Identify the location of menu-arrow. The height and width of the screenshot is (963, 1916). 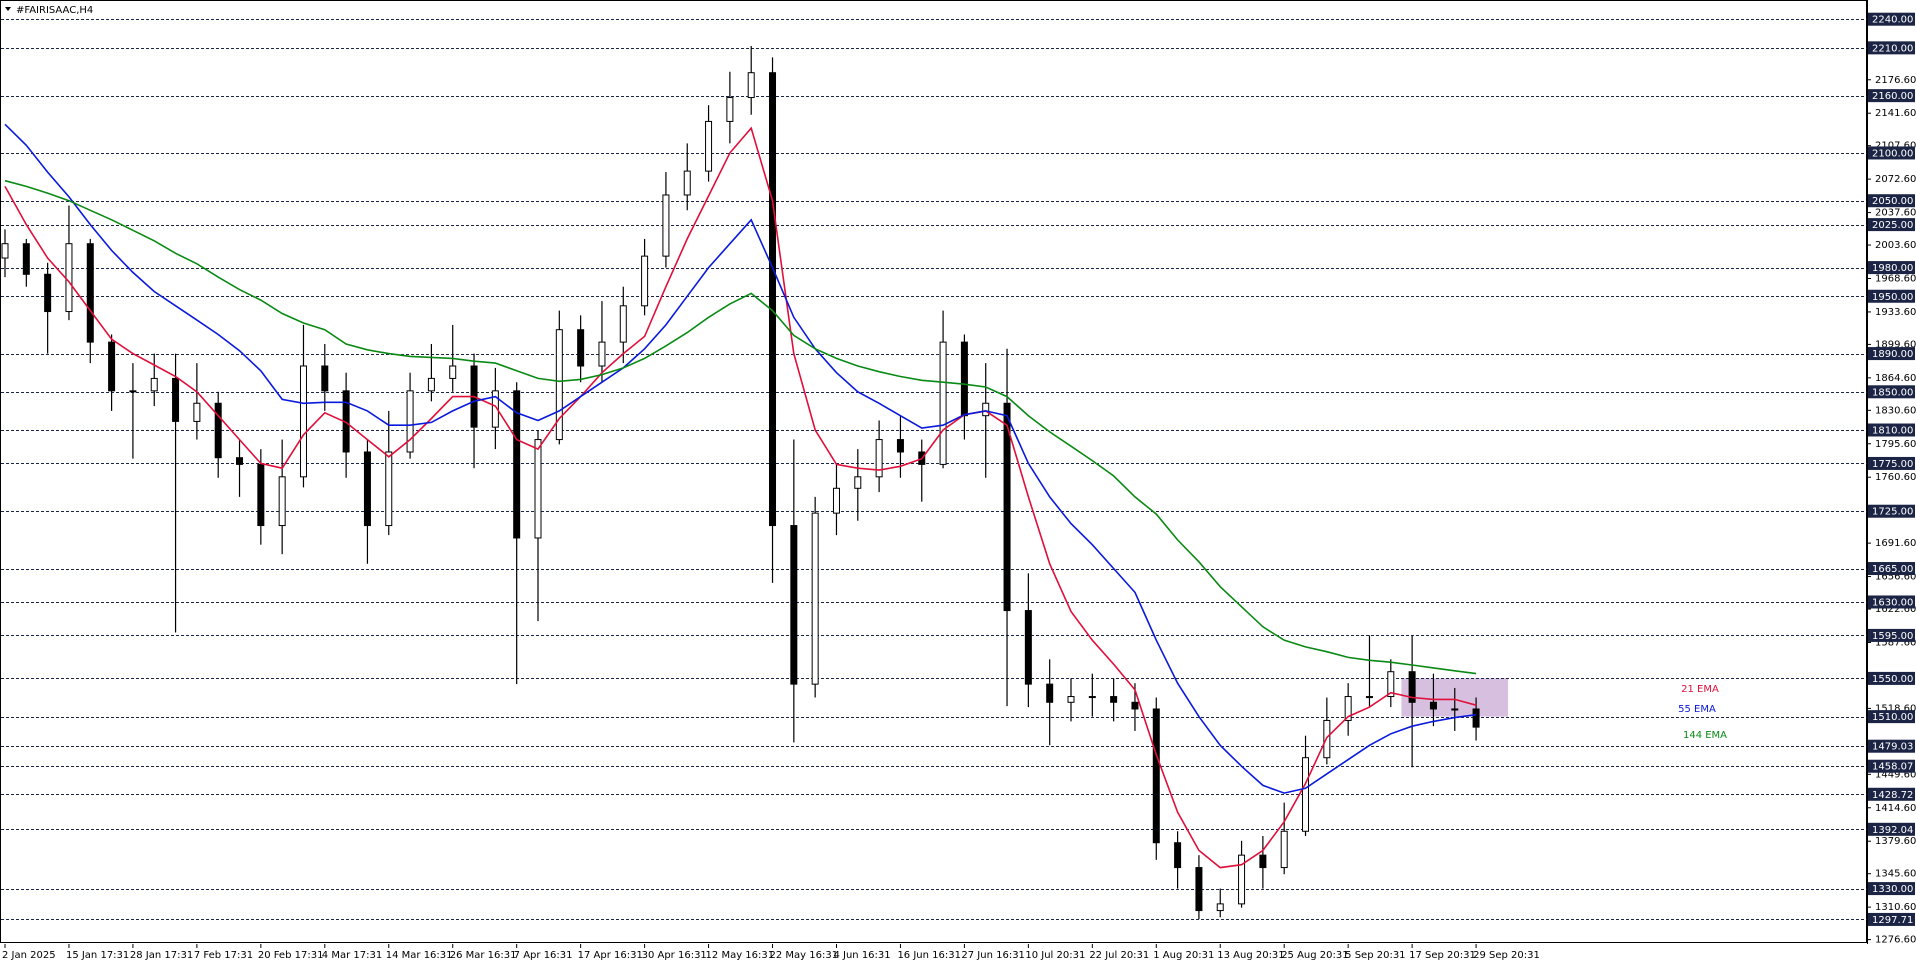
(8, 9).